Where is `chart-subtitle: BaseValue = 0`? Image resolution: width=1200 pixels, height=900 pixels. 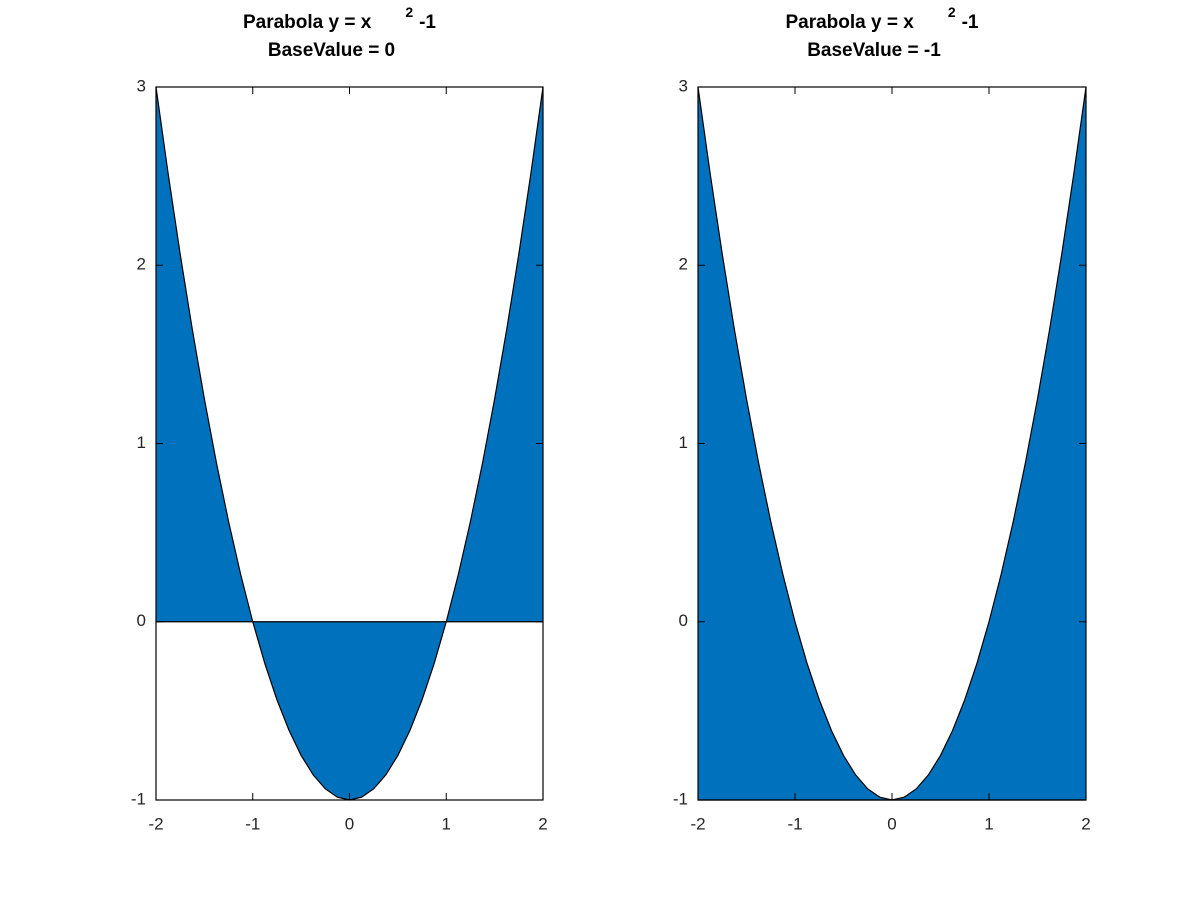 chart-subtitle: BaseValue = 0 is located at coordinates (331, 50).